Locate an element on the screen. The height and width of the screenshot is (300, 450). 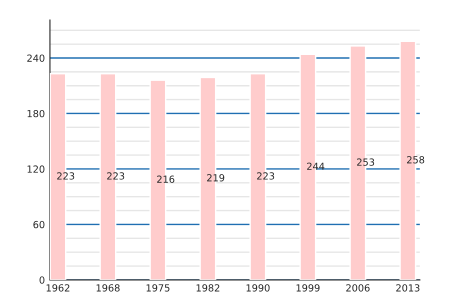
x-tick-label: 1968 is located at coordinates (108, 288).